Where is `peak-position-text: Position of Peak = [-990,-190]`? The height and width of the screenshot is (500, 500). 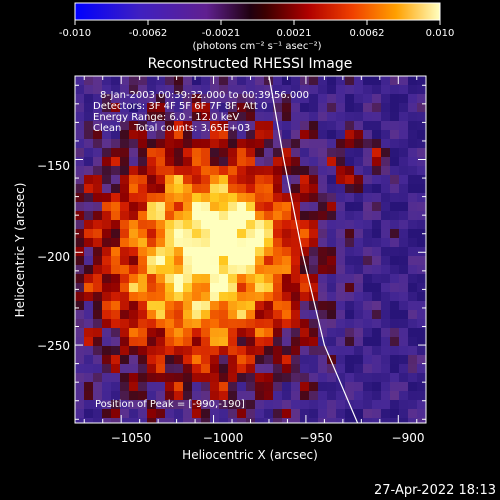
peak-position-text: Position of Peak = [-990,-190] is located at coordinates (170, 404).